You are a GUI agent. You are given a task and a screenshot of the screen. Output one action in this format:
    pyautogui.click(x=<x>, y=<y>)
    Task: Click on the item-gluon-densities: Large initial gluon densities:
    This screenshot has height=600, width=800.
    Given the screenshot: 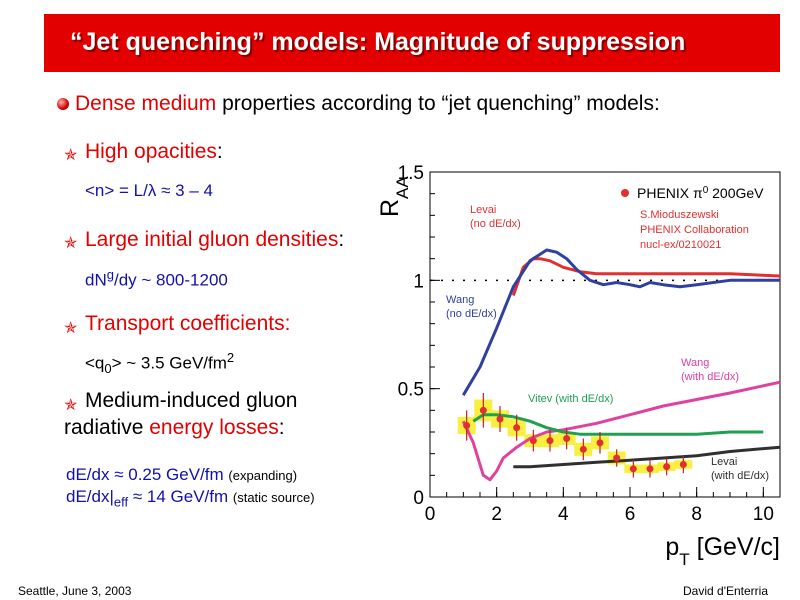 What is the action you would take?
    pyautogui.click(x=214, y=240)
    